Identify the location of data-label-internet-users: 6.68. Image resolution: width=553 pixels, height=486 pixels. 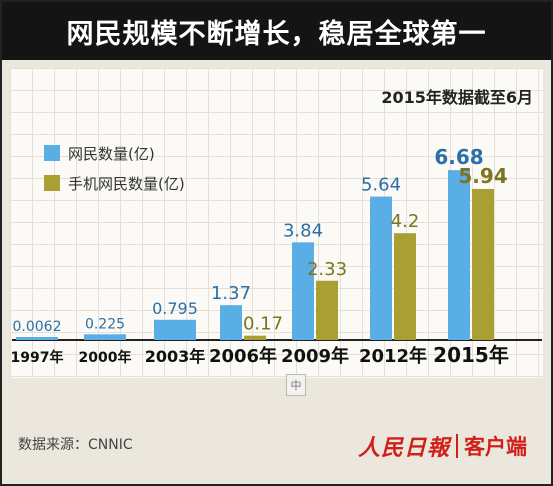
(458, 157).